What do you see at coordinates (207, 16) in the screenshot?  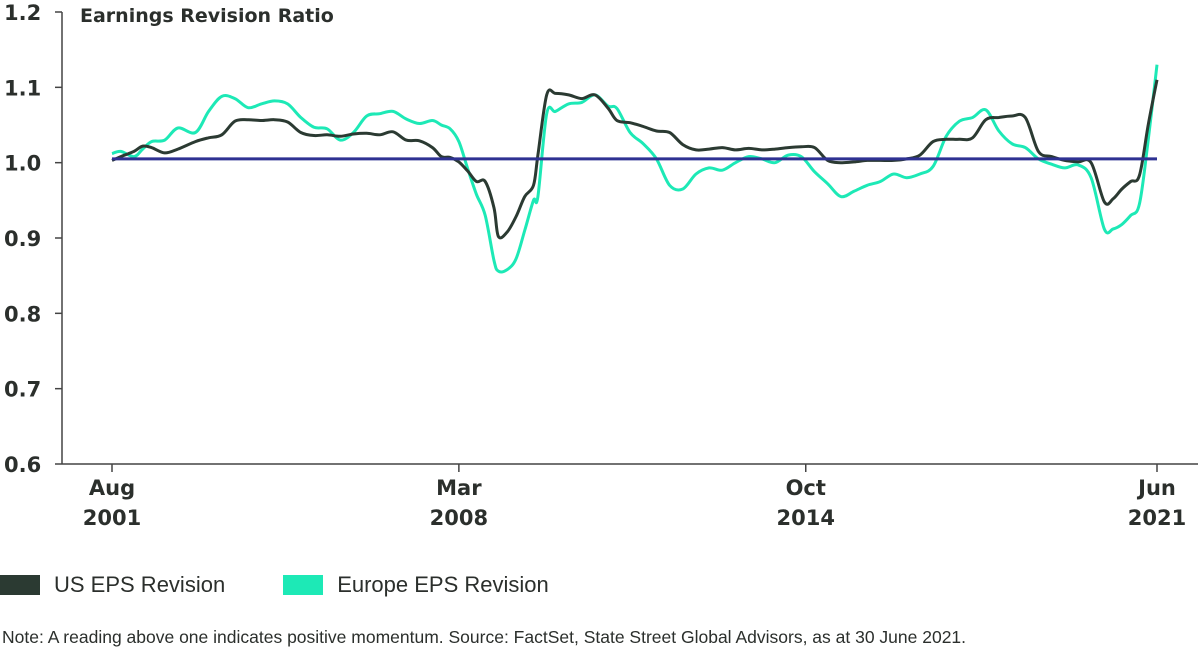 I see `y-axis-label: Earnings Revision Ratio` at bounding box center [207, 16].